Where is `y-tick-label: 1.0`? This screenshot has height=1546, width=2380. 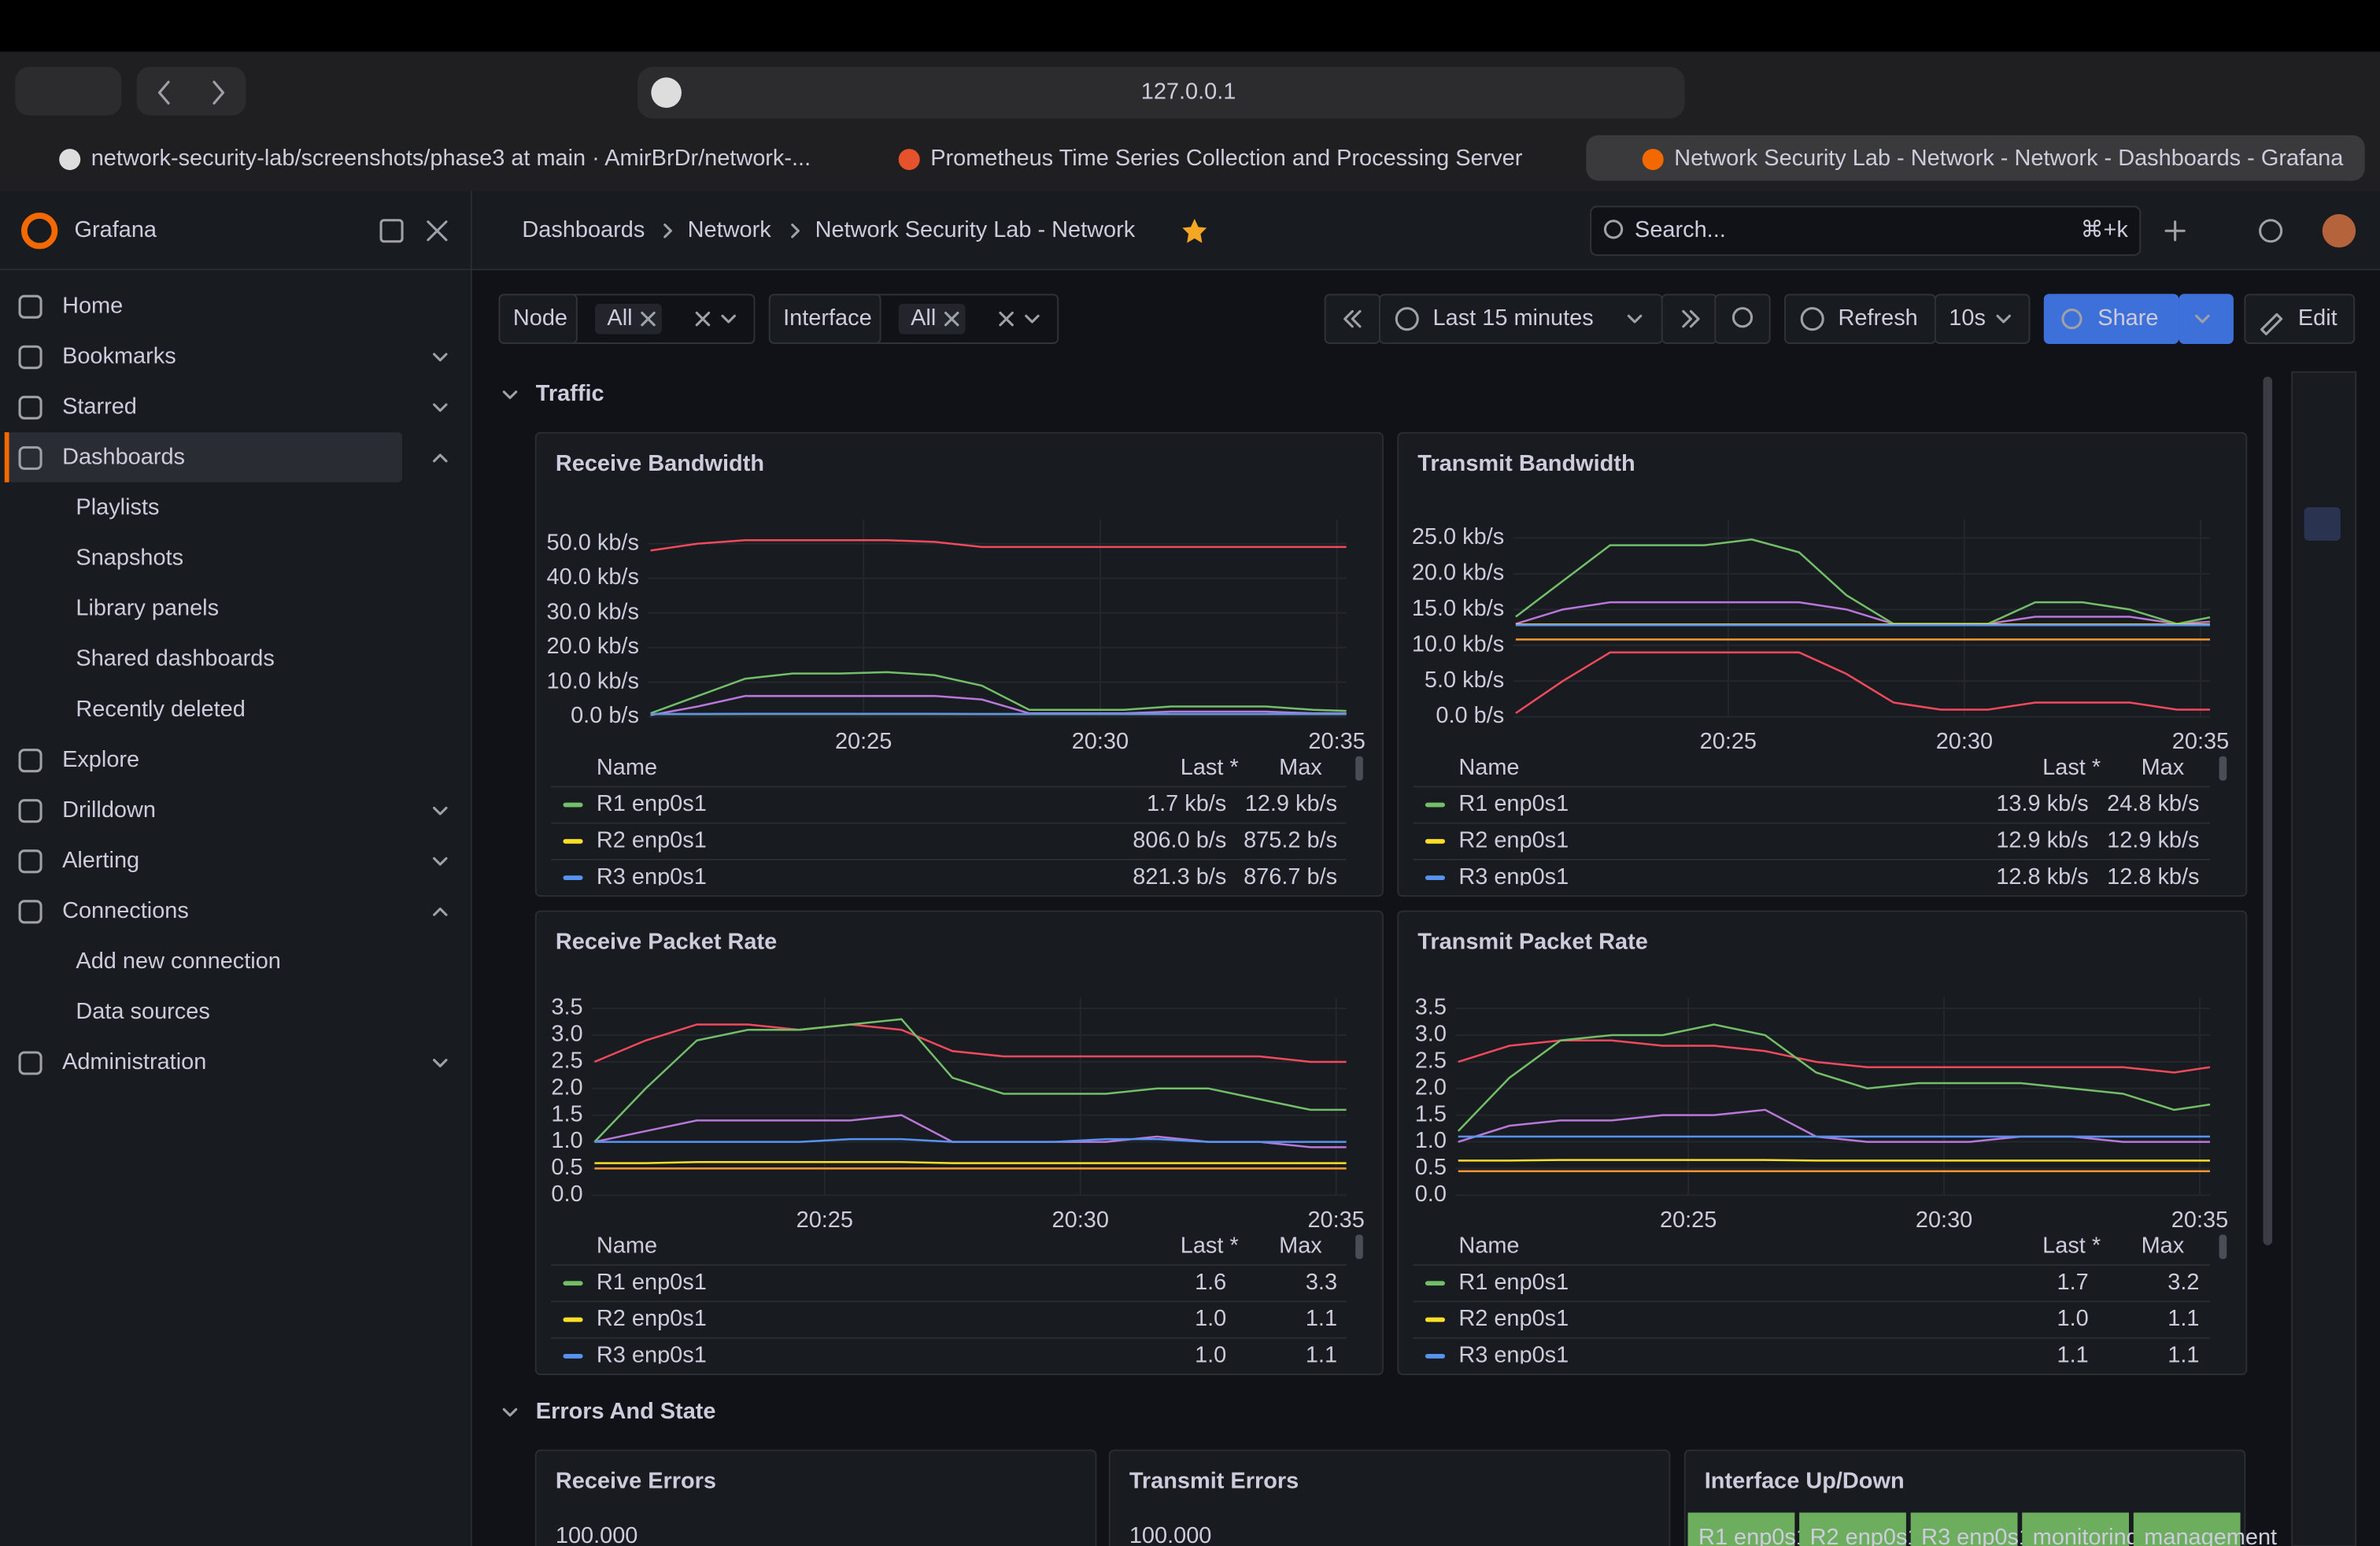
y-tick-label: 1.0 is located at coordinates (566, 1140).